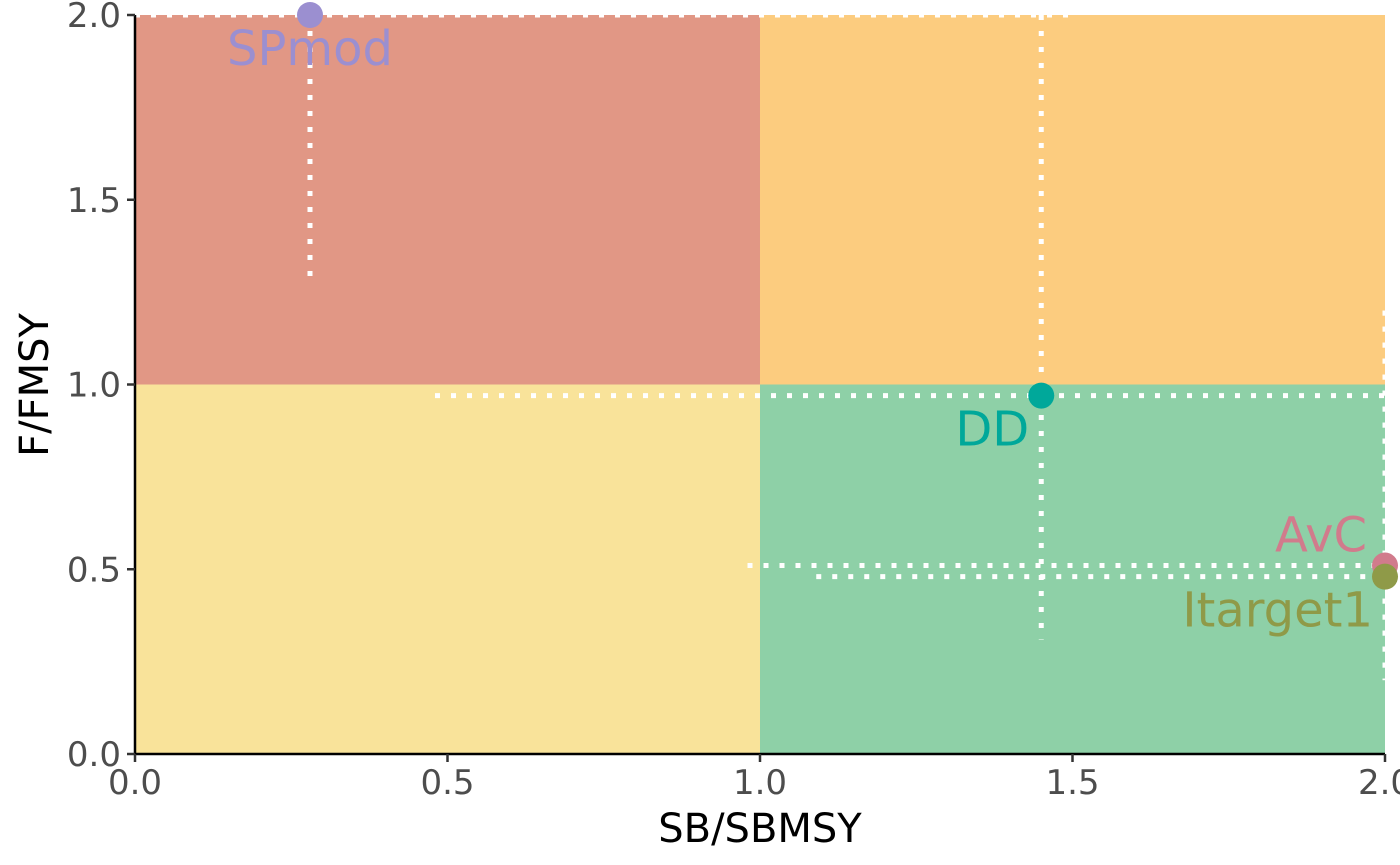  What do you see at coordinates (1041, 395) in the screenshot?
I see `dd-point` at bounding box center [1041, 395].